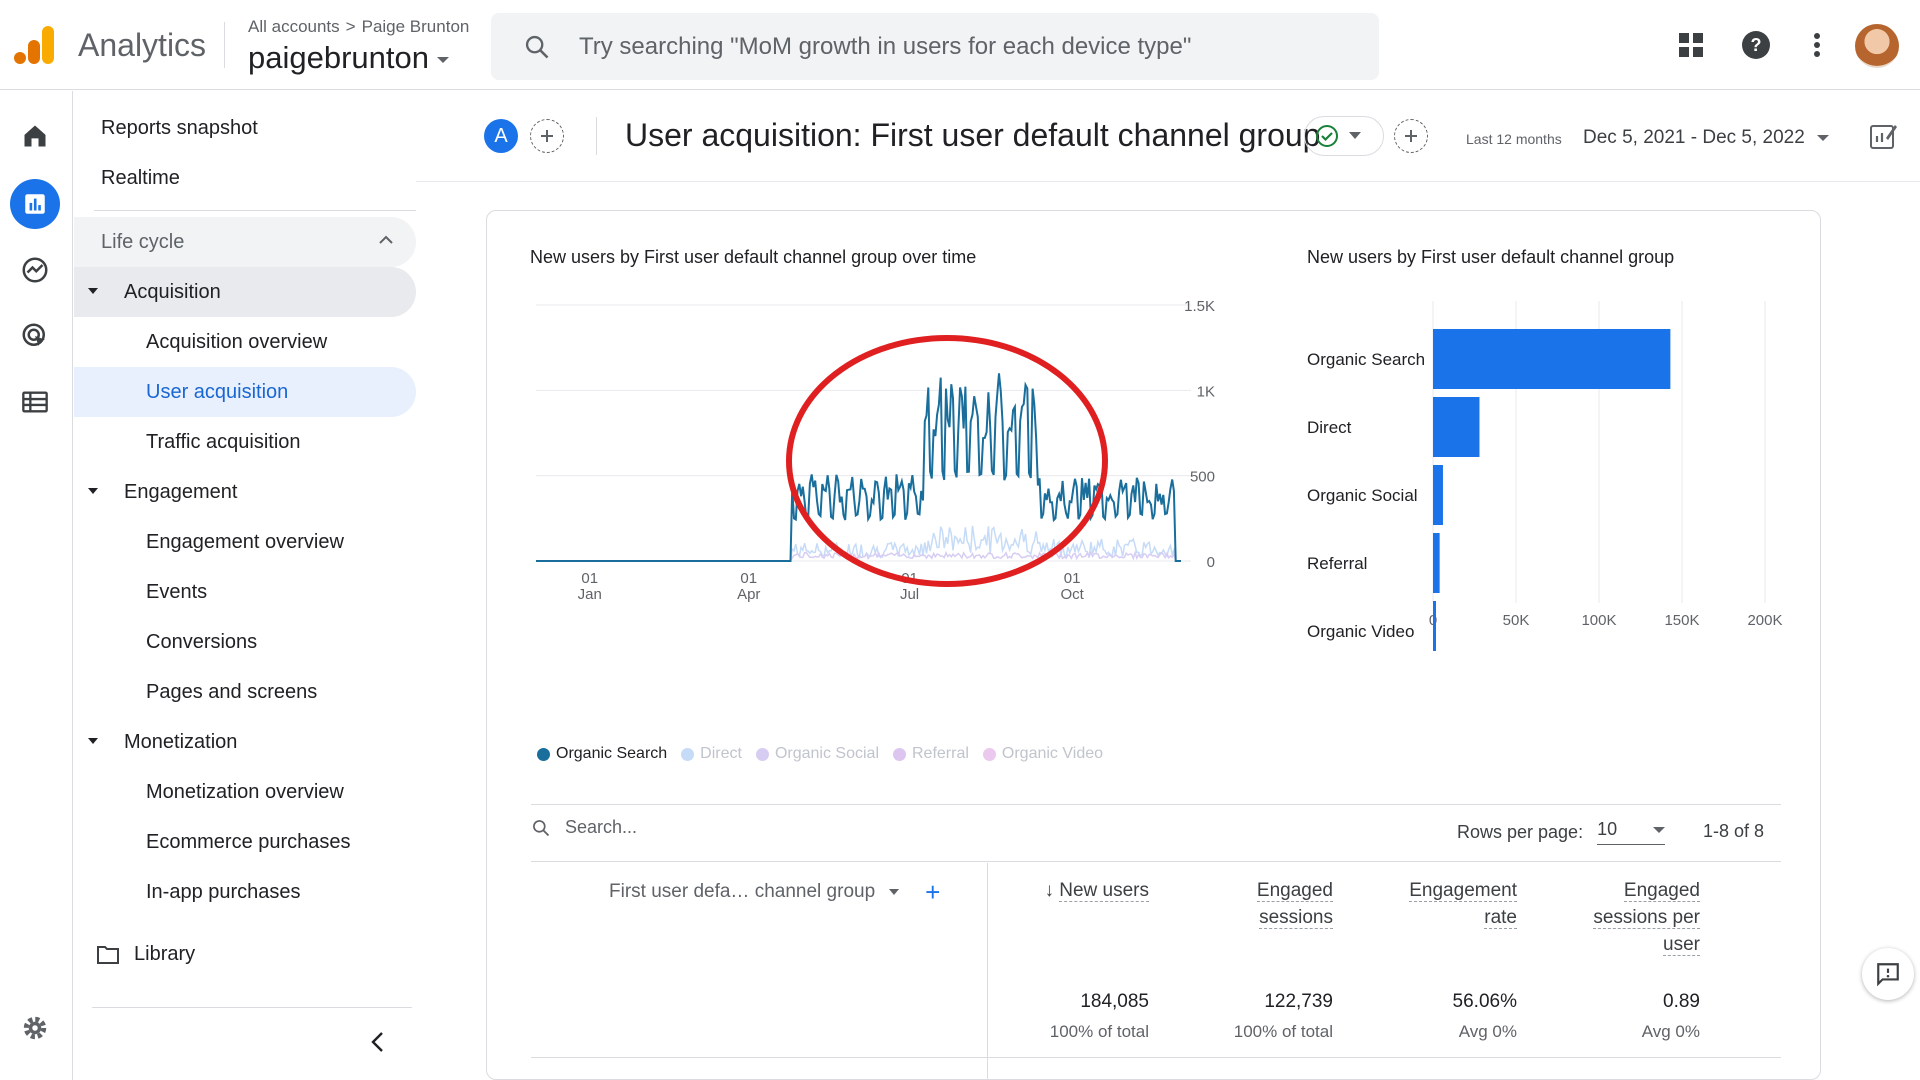  I want to click on nav-item-label: Acquisition overview, so click(237, 342).